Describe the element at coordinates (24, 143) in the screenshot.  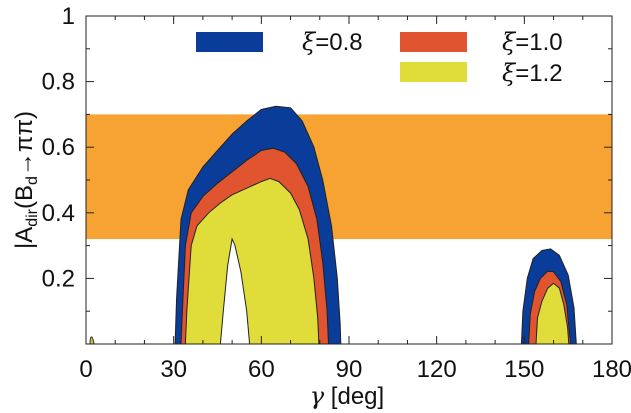
I see `y-axis-arrow-pipi: →ππ)` at that location.